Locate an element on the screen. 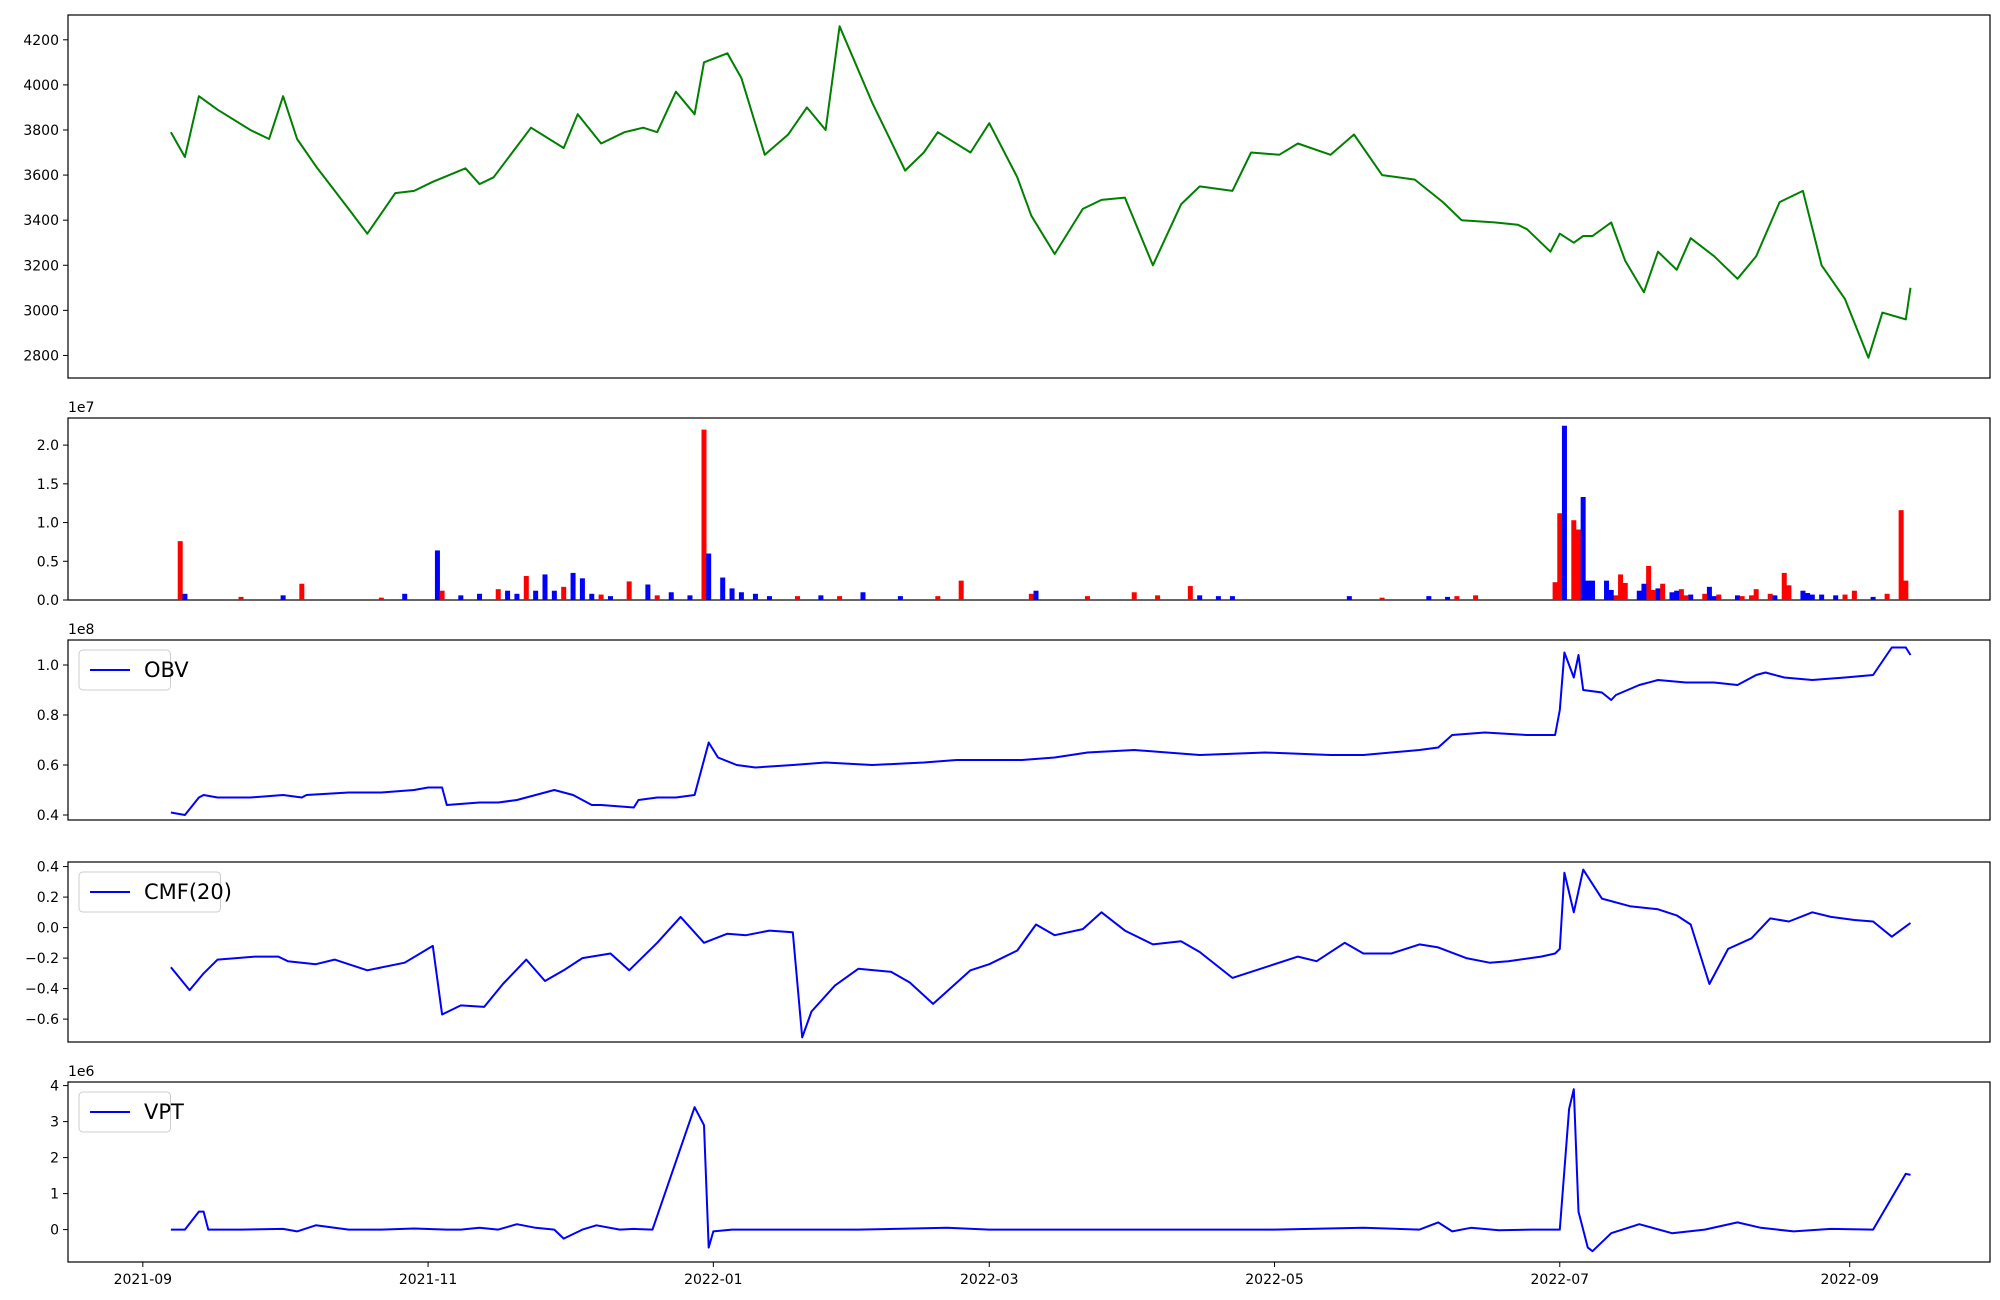 The width and height of the screenshot is (2000, 1300). axis-exponent-label: 1e6 is located at coordinates (81, 1072).